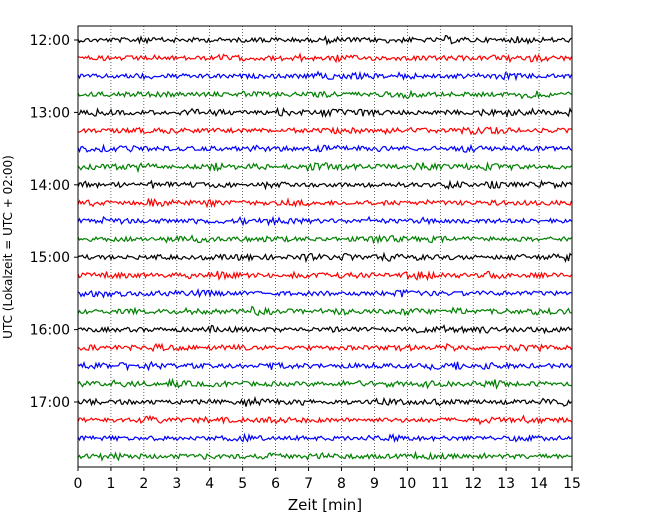 Image resolution: width=650 pixels, height=520 pixels. I want to click on x-tick-label: 10, so click(407, 484).